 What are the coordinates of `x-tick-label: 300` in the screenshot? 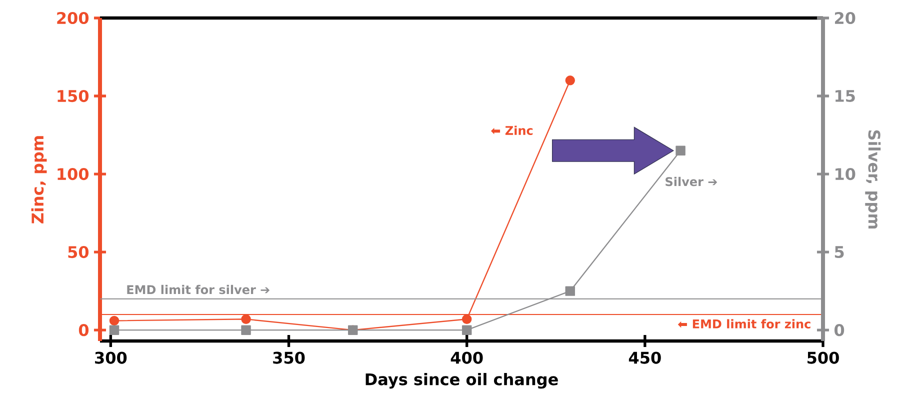 It's located at (111, 358).